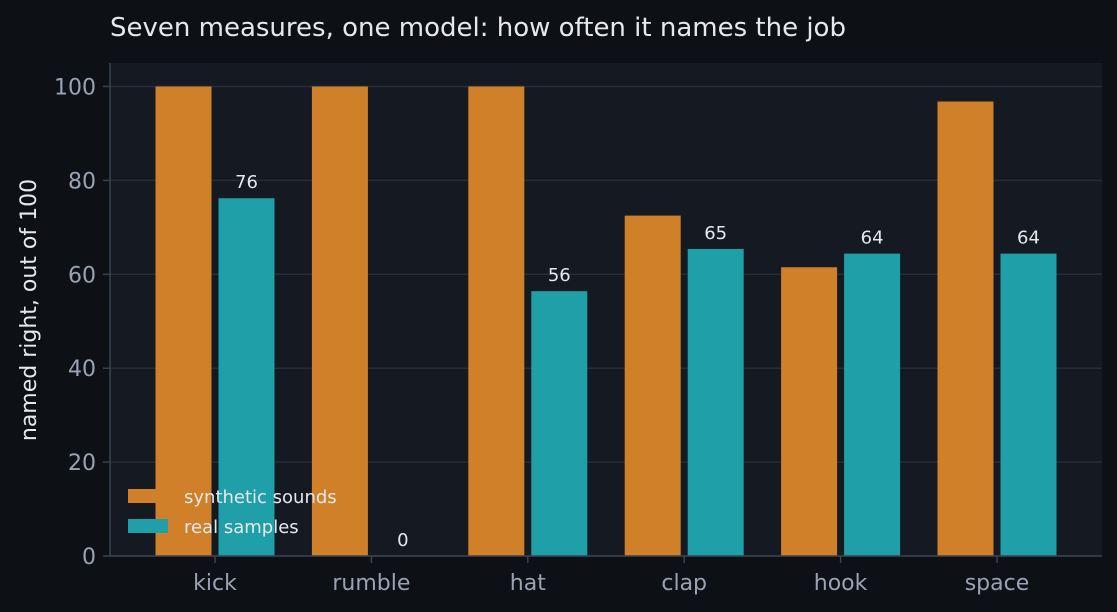 This screenshot has width=1117, height=612. What do you see at coordinates (82, 463) in the screenshot?
I see `y-tick-label: 20` at bounding box center [82, 463].